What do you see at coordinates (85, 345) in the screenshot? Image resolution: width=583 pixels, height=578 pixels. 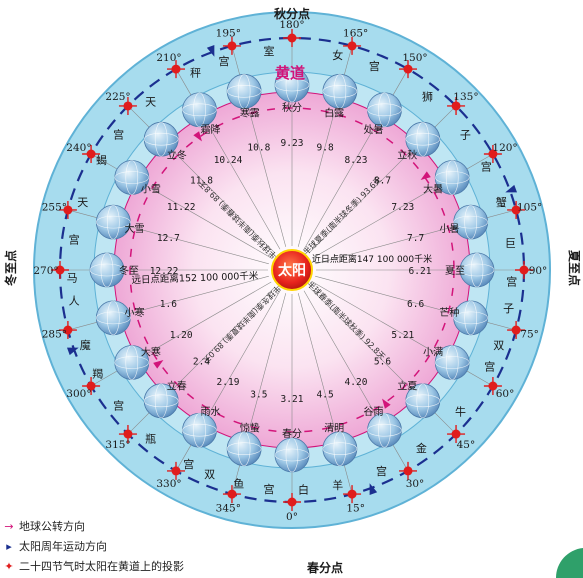 I see `zodiac-char: 魔` at bounding box center [85, 345].